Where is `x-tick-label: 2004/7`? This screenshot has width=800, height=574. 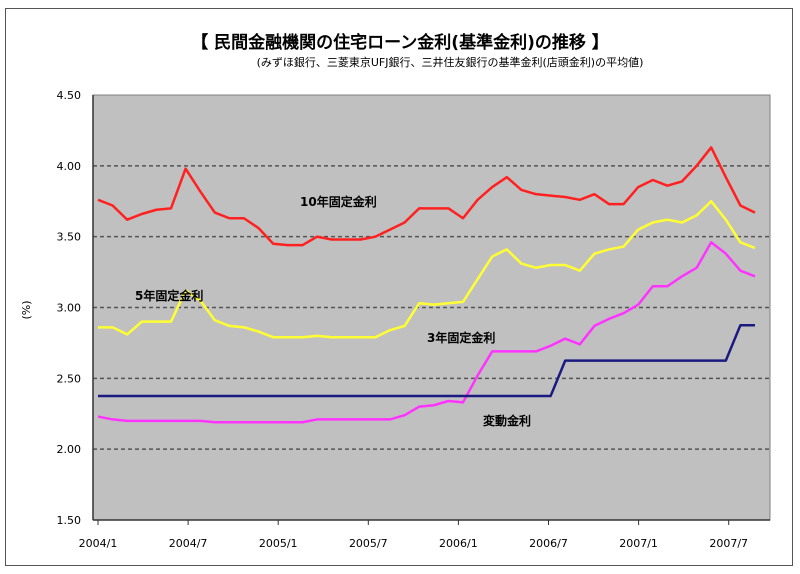
x-tick-label: 2004/7 is located at coordinates (188, 543).